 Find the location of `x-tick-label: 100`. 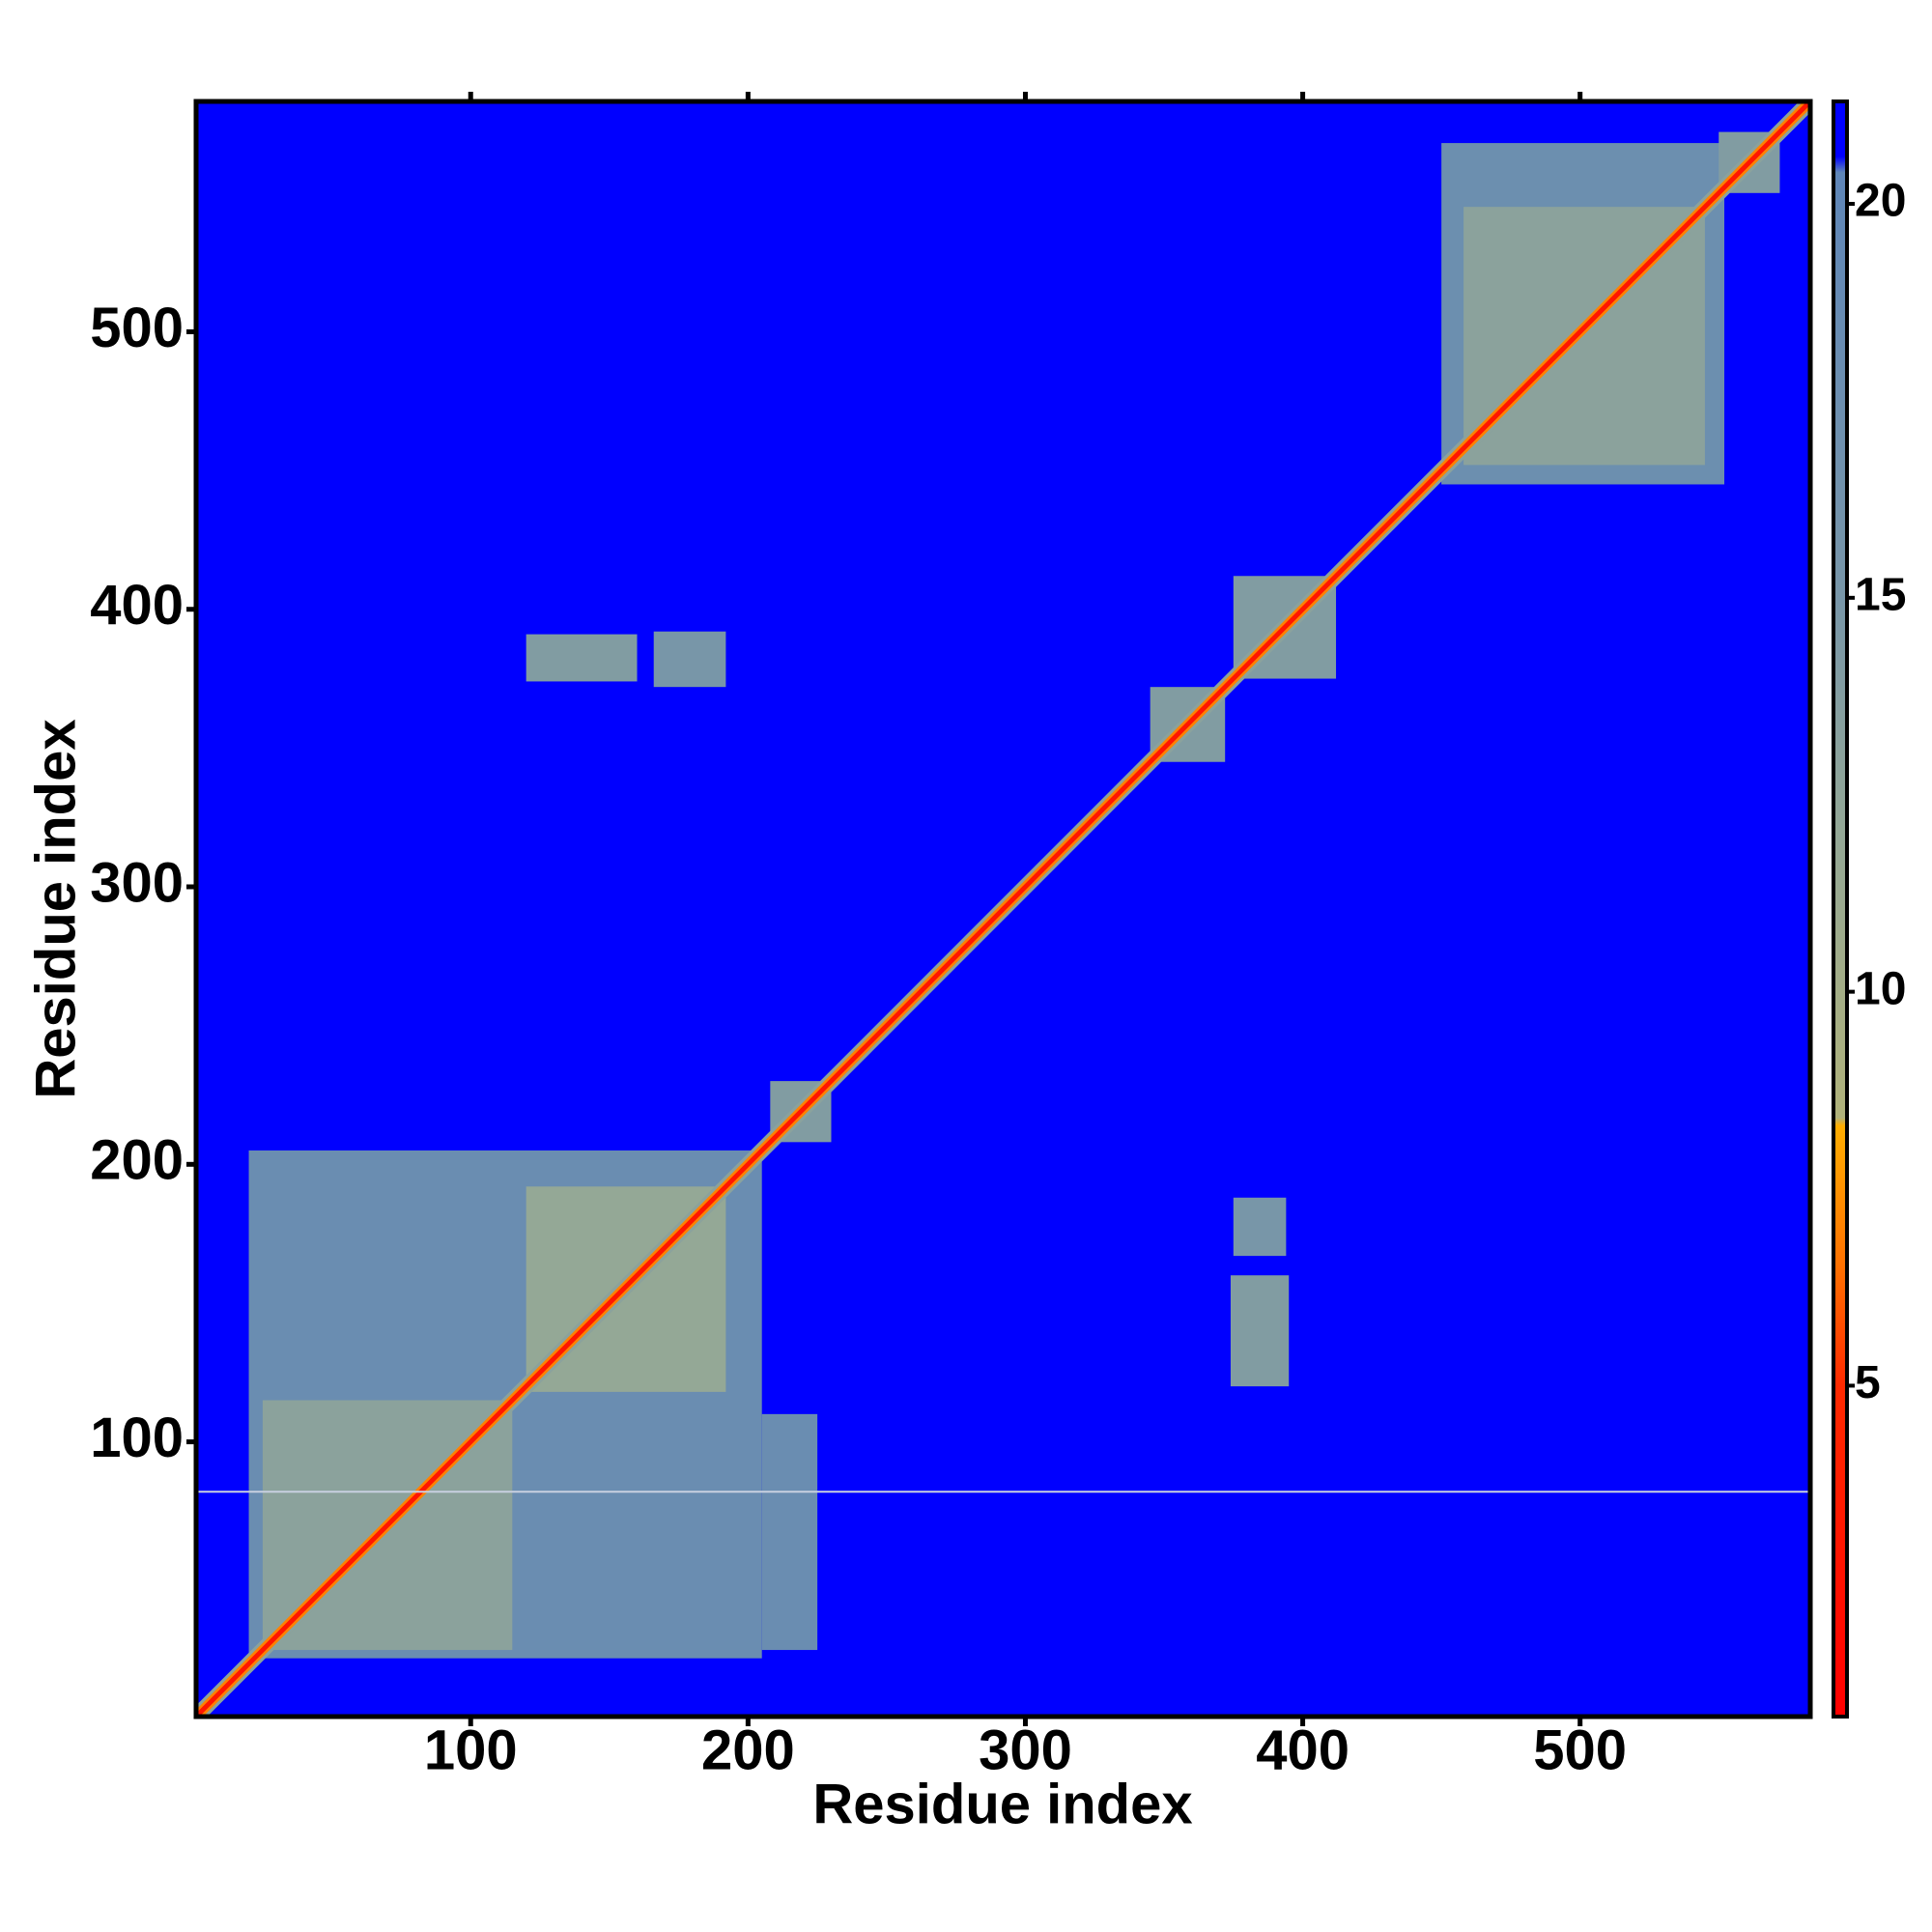

x-tick-label: 100 is located at coordinates (471, 1750).